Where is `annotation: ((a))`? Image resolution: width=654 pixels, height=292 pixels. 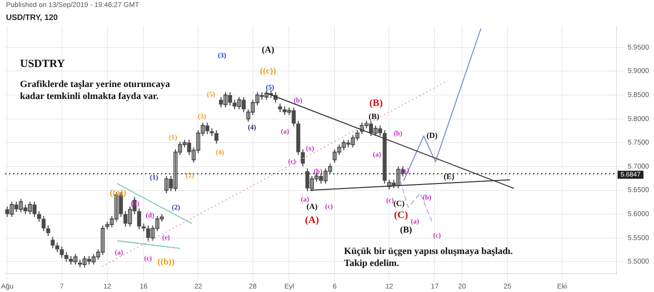 annotation: ((a)) is located at coordinates (118, 193).